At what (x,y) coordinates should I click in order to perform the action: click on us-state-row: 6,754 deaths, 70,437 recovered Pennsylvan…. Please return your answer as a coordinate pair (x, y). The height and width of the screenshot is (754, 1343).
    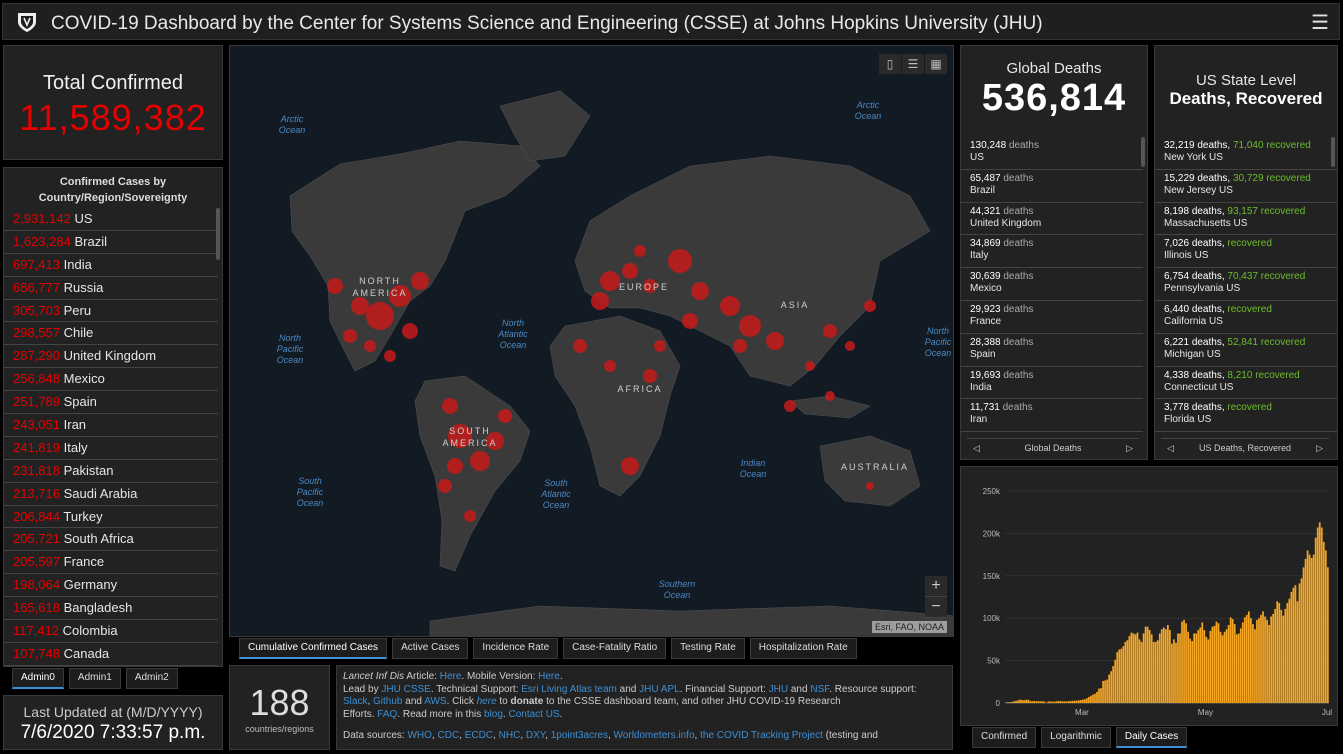
    Looking at the image, I should click on (1246, 284).